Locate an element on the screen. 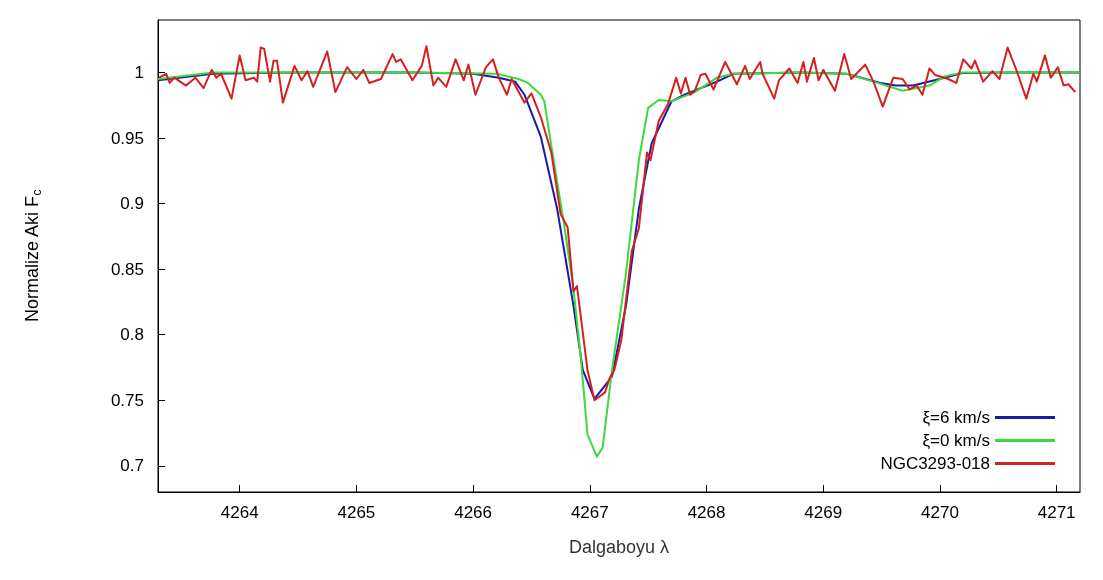 This screenshot has width=1103, height=580. legend-label: ξ=0 km/s is located at coordinates (956, 440).